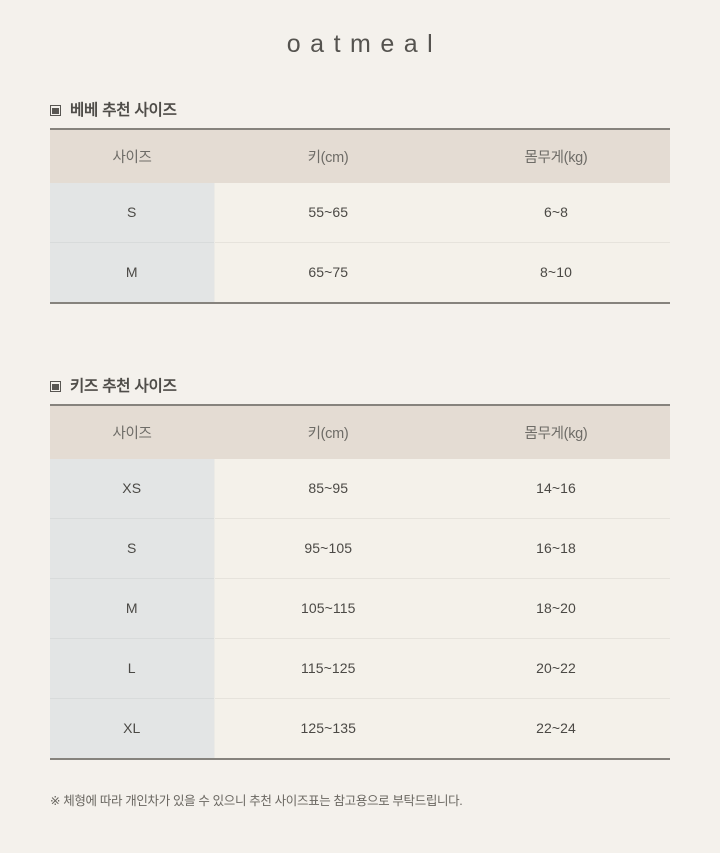  I want to click on cell-height: 115~125, so click(328, 667).